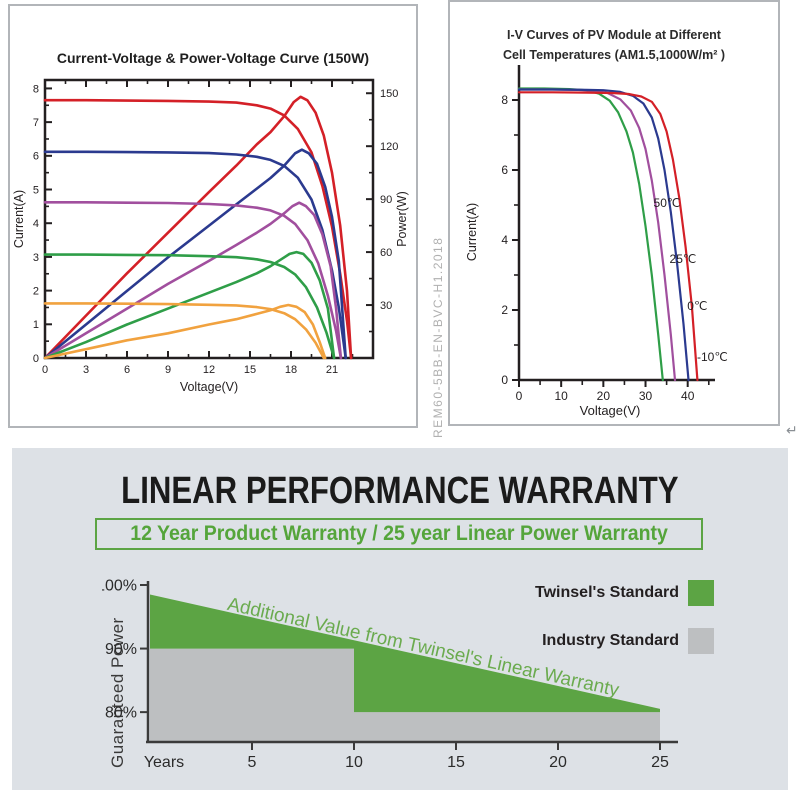  I want to click on x-tick-label: 21, so click(332, 370).